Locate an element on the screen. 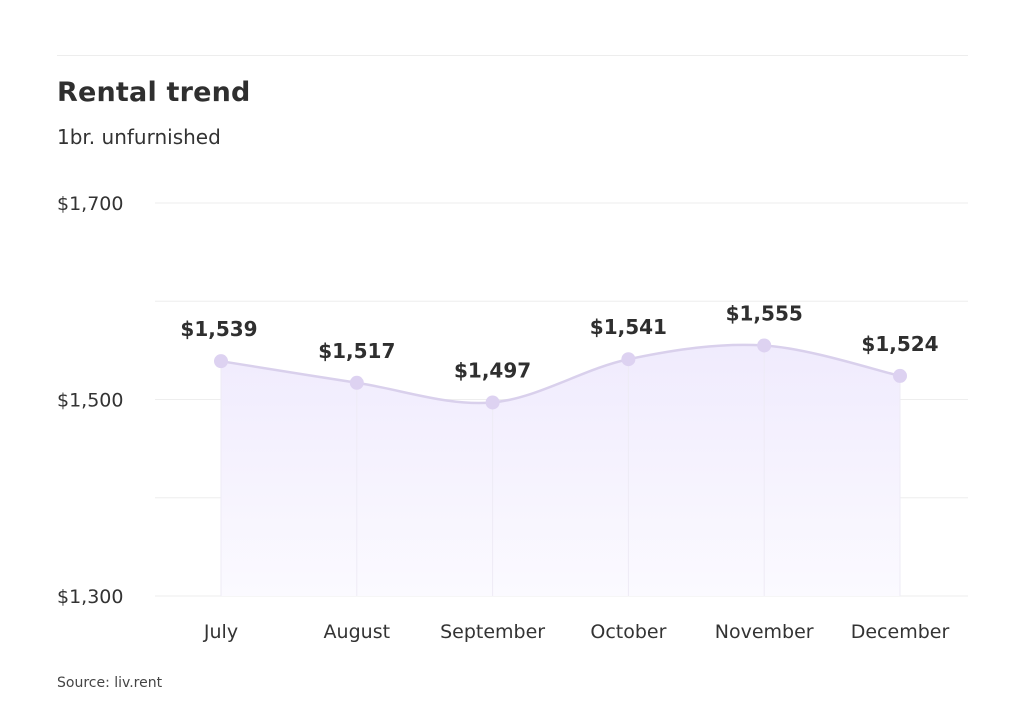 This screenshot has width=1024, height=717. chart-subtitle: 1br. unfurnished is located at coordinates (139, 137).